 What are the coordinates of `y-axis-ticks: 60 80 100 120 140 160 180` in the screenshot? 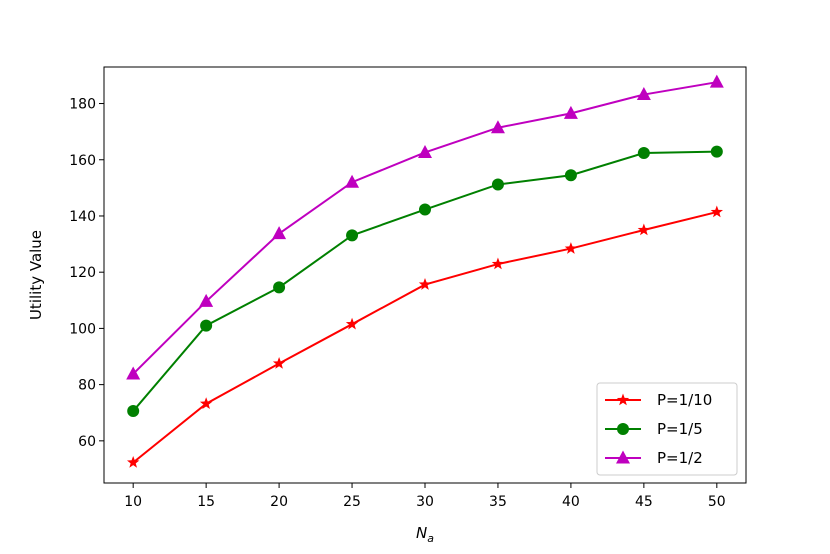 It's located at (86, 273).